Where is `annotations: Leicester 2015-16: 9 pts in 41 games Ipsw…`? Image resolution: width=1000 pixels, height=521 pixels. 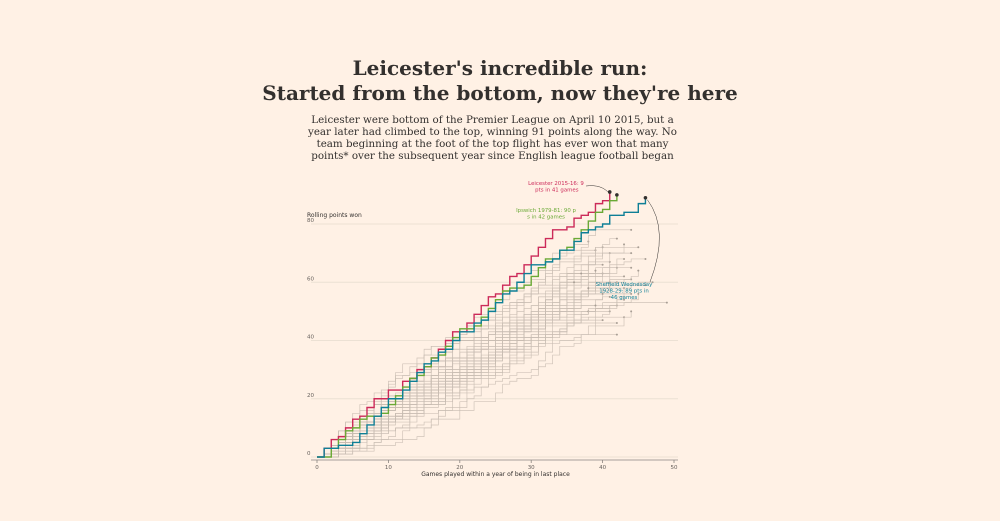
annotations: Leicester 2015-16: 9 pts in 41 games Ipsw… is located at coordinates (588, 241).